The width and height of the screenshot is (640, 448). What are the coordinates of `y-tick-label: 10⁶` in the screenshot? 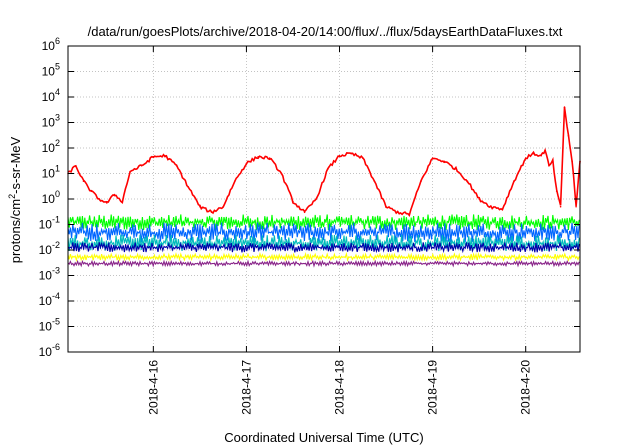 It's located at (51, 44).